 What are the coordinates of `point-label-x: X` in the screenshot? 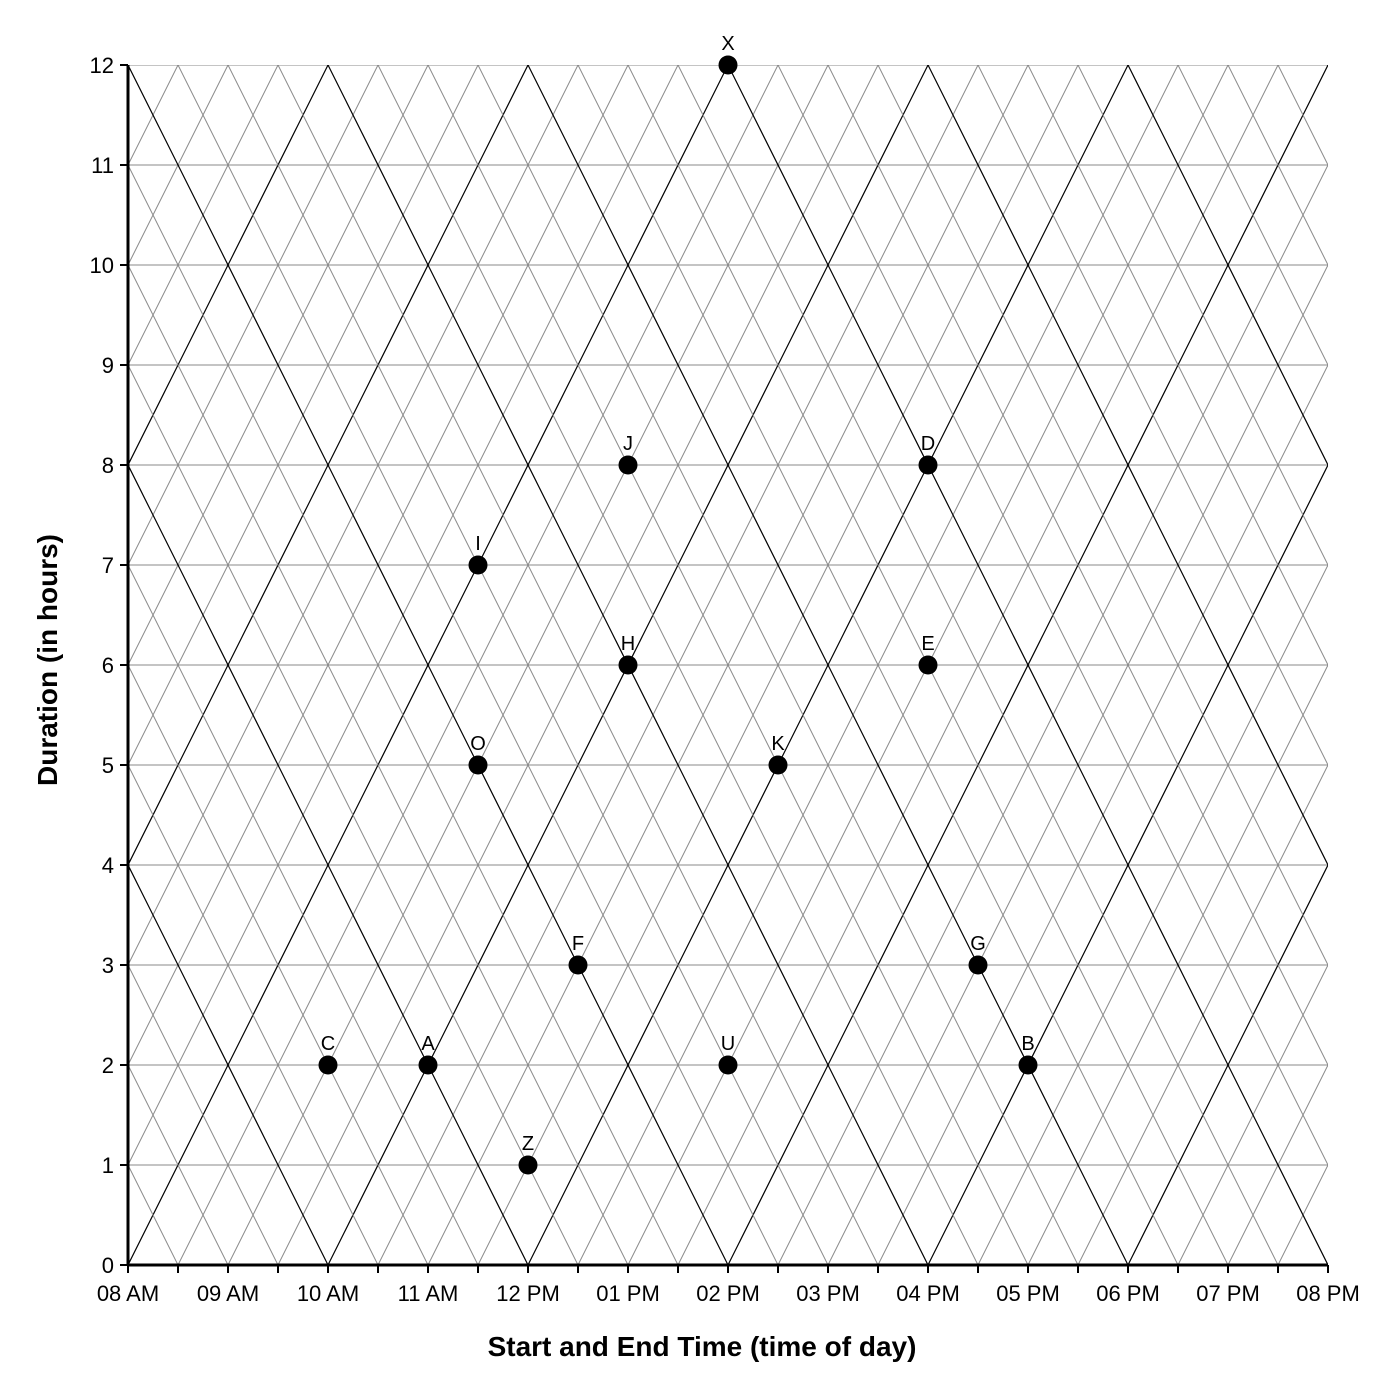 It's located at (727, 44).